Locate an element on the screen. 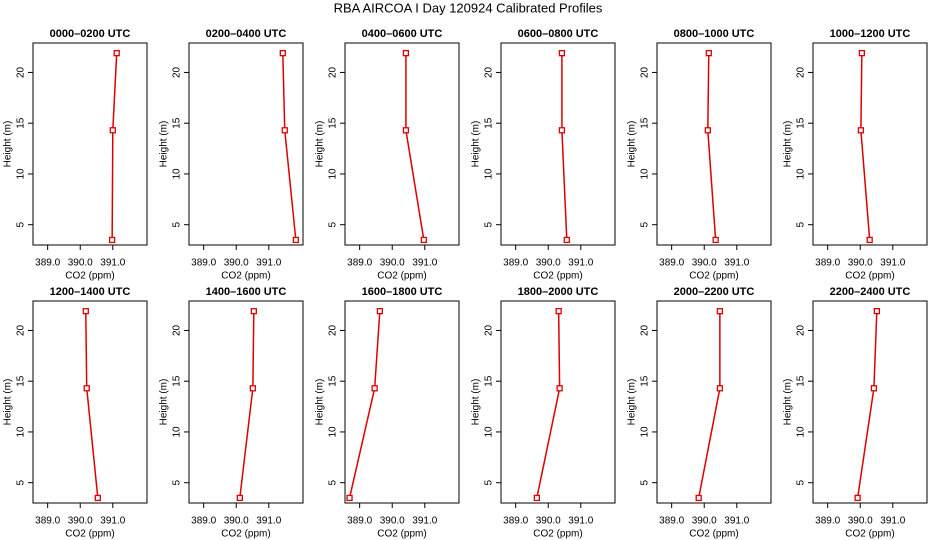  panel-title: 2200–2400 UTC is located at coordinates (870, 292).